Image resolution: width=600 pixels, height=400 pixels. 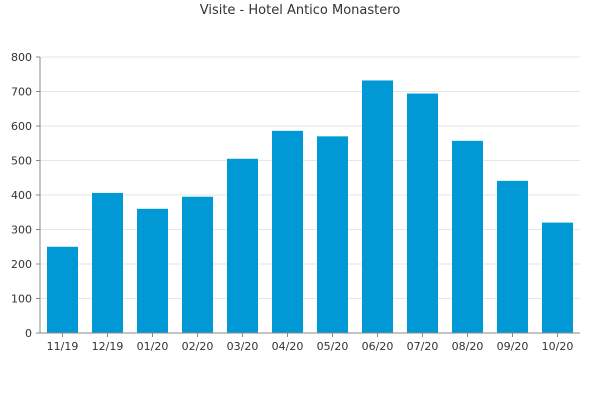 I want to click on y-tick-label: 300, so click(x=21, y=230).